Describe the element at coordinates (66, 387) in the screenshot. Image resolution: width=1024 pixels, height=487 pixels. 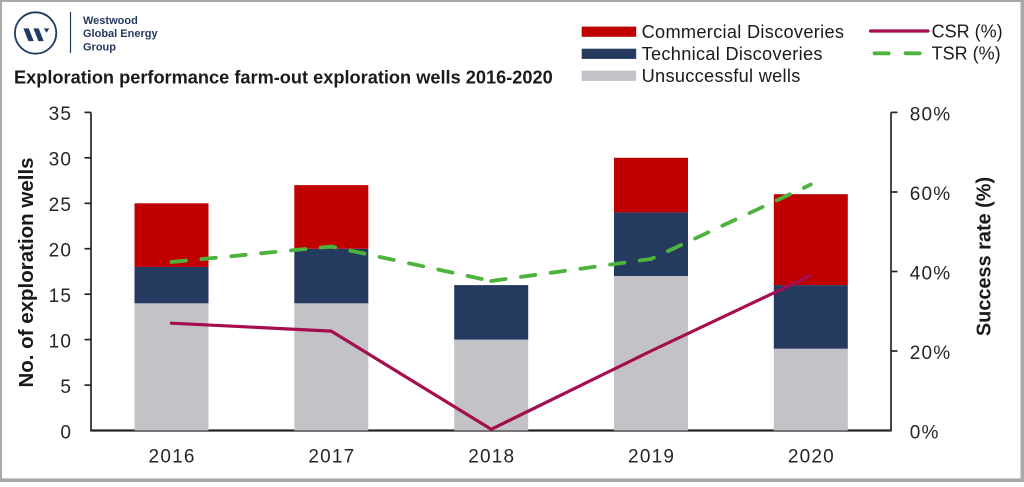
I see `svg-text: 5` at that location.